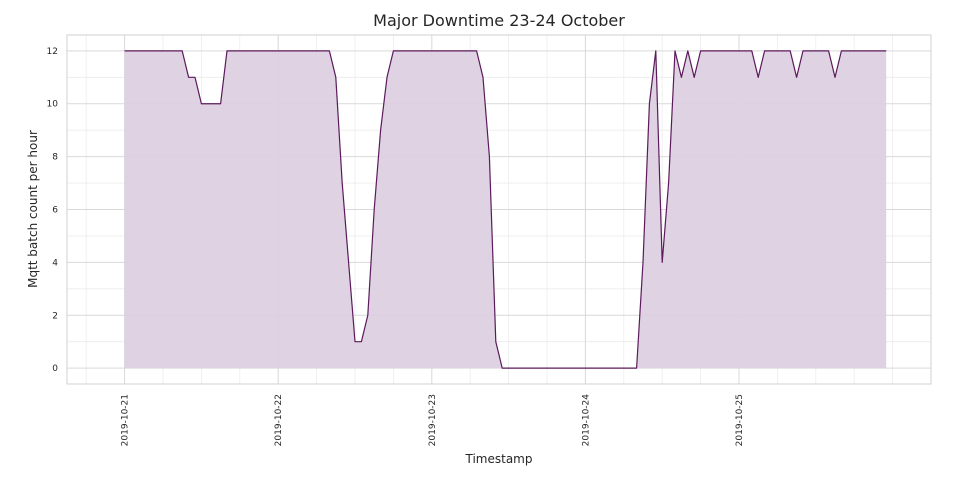 The width and height of the screenshot is (960, 480). I want to click on x-tick-label: 2019-10-21, so click(126, 420).